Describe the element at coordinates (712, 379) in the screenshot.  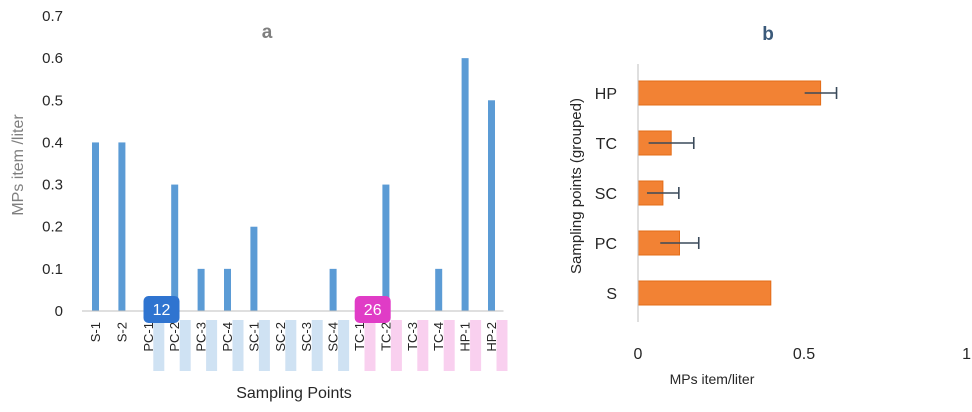
I see `chart-b-x-axis-label: MPs item/liter` at that location.